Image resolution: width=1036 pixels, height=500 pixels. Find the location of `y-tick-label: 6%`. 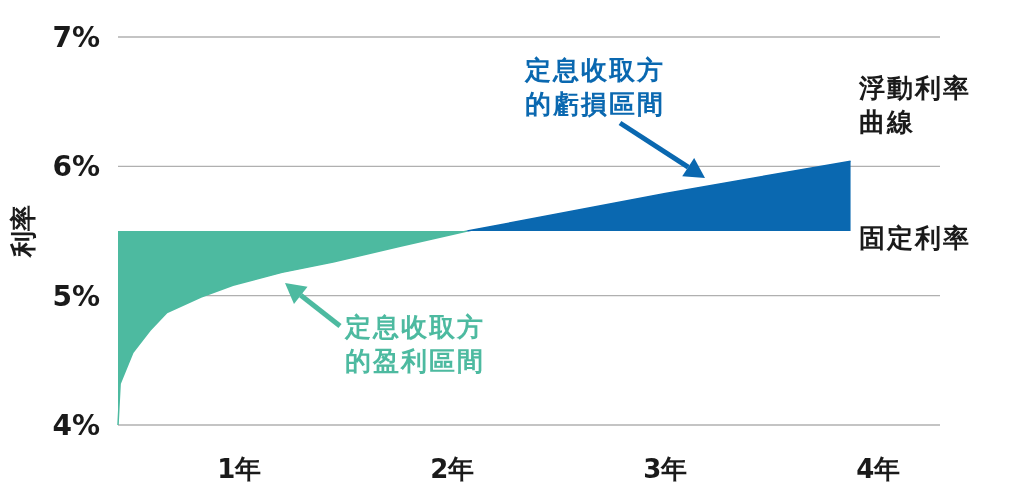

y-tick-label: 6% is located at coordinates (76, 167).